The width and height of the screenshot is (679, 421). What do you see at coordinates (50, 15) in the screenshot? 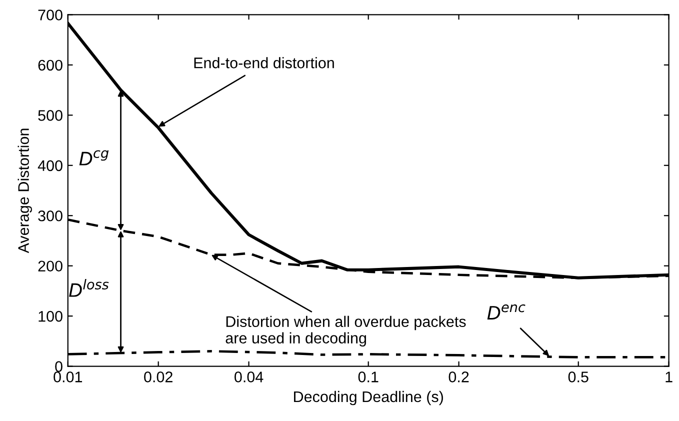
I see `y-tick-label: 700` at bounding box center [50, 15].